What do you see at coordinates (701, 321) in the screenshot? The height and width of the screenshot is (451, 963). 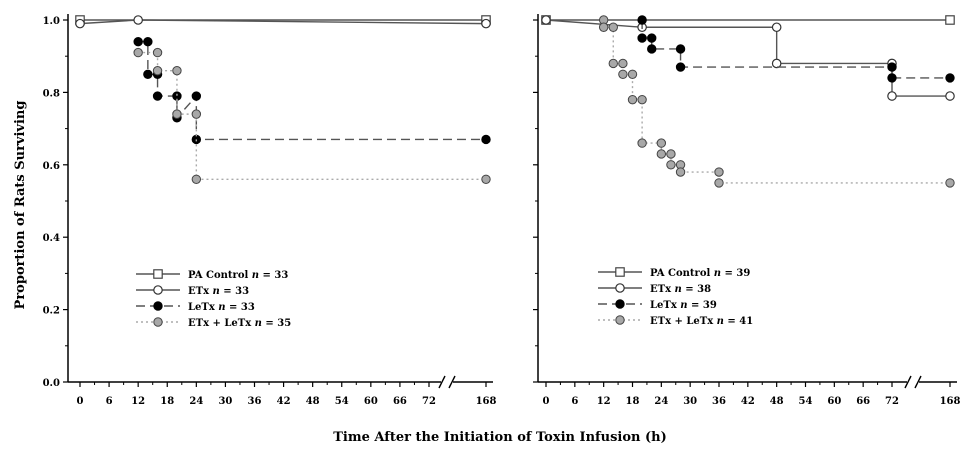 I see `legend-label: ETx + LeTx n = 41` at bounding box center [701, 321].